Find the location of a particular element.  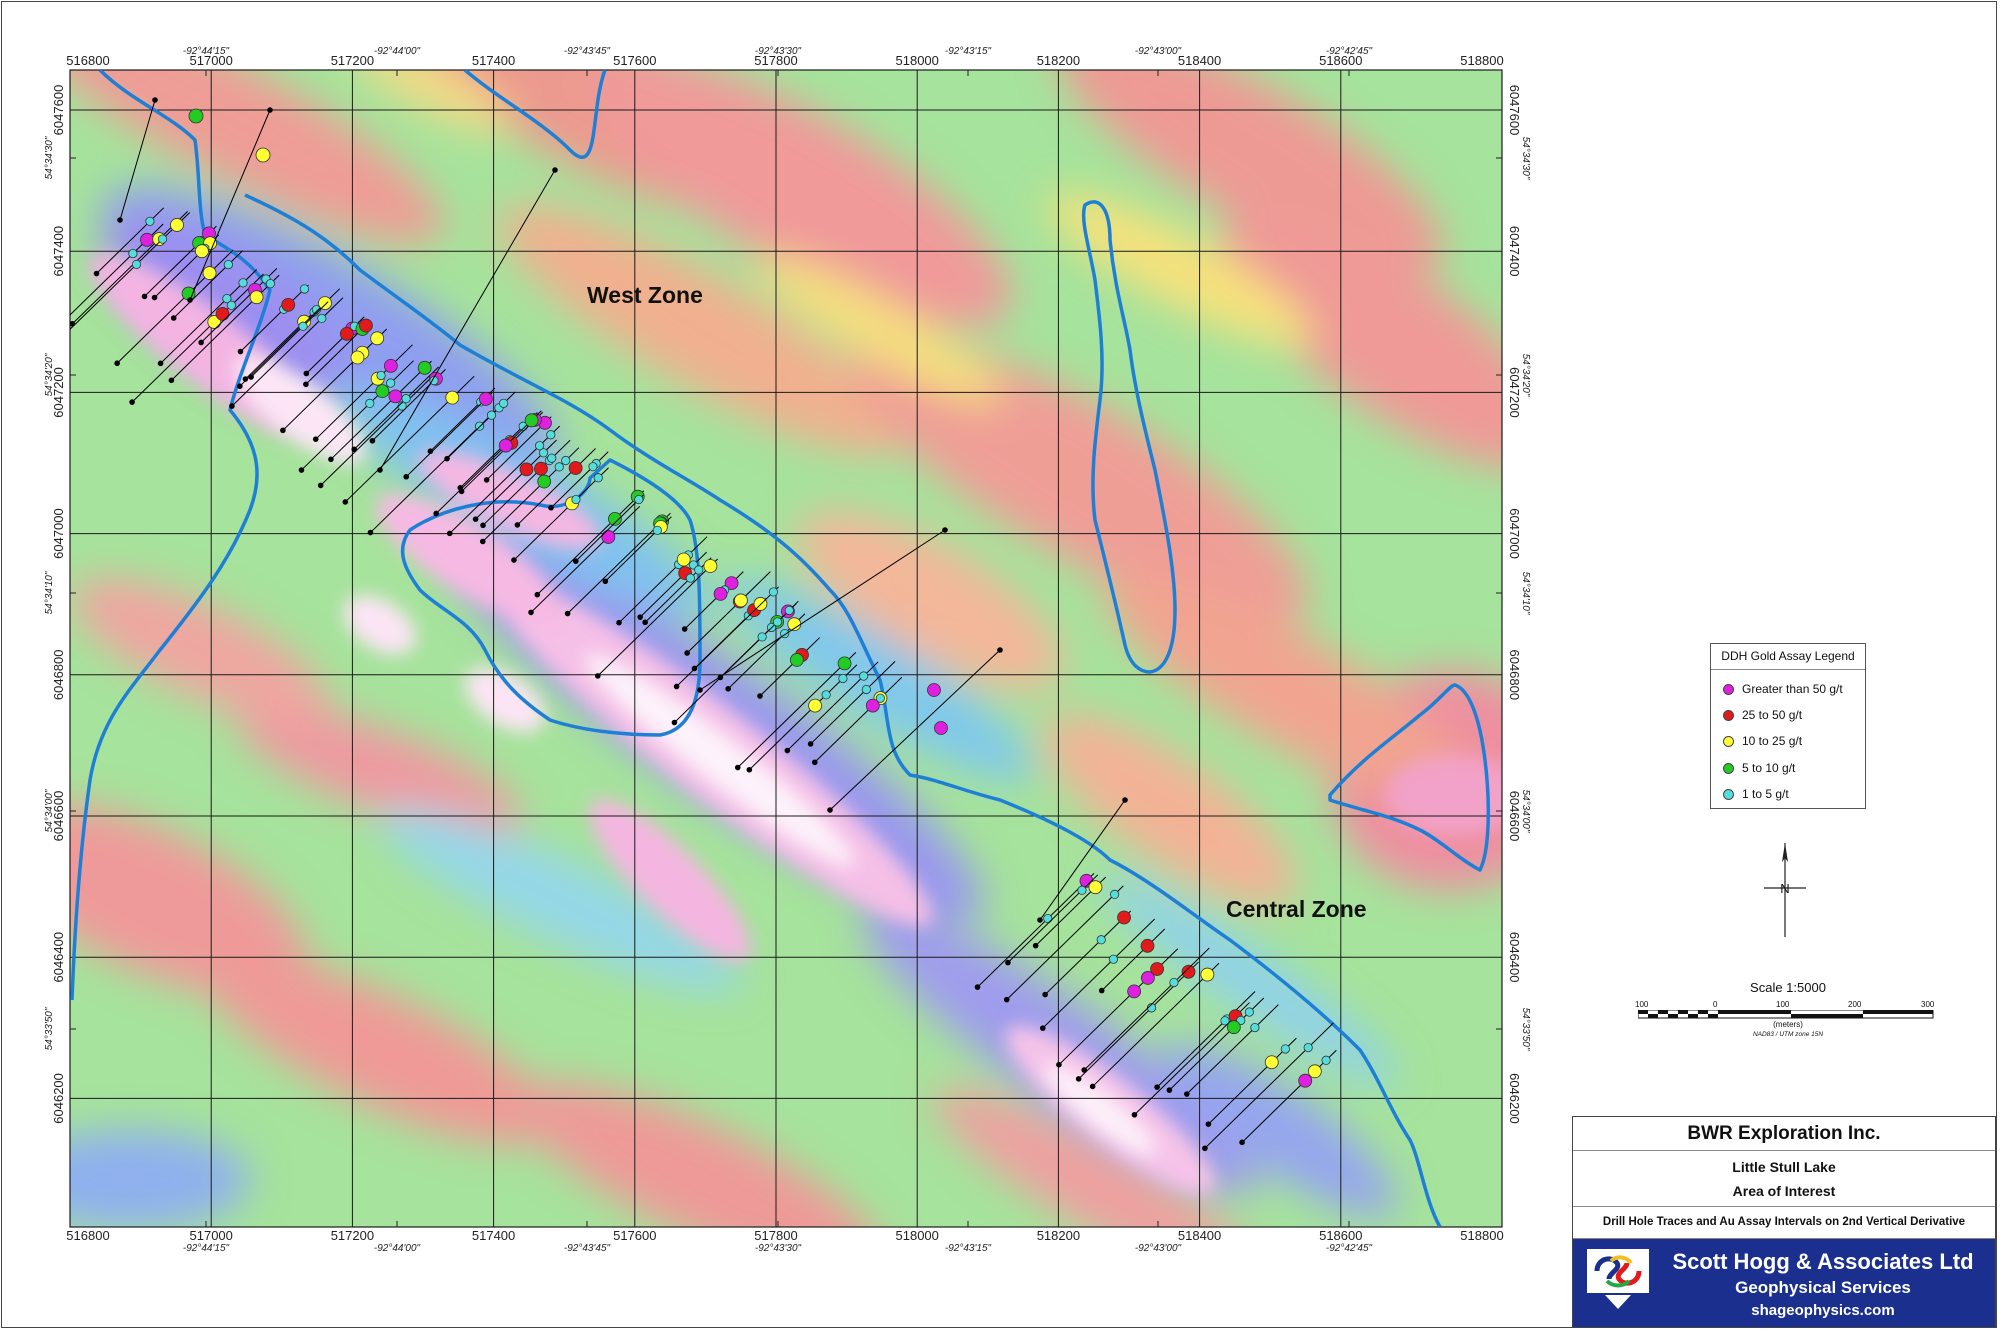

easting-label-top: 517800 is located at coordinates (775, 60).